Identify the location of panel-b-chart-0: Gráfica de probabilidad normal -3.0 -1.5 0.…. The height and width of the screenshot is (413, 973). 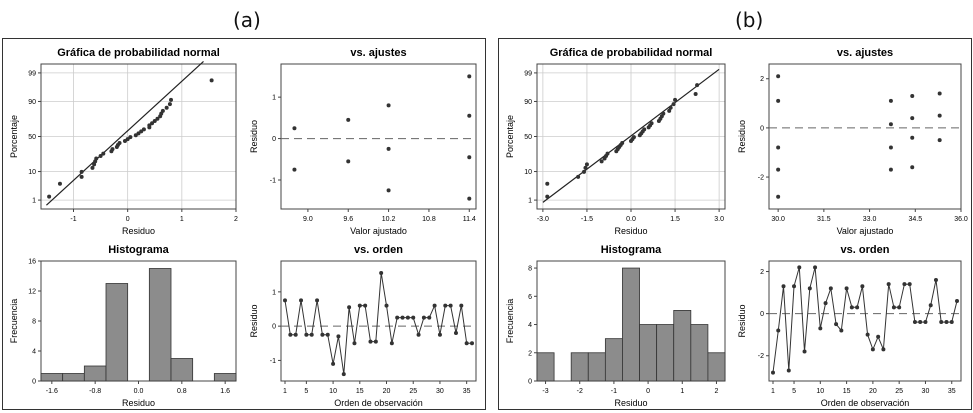
(615, 141).